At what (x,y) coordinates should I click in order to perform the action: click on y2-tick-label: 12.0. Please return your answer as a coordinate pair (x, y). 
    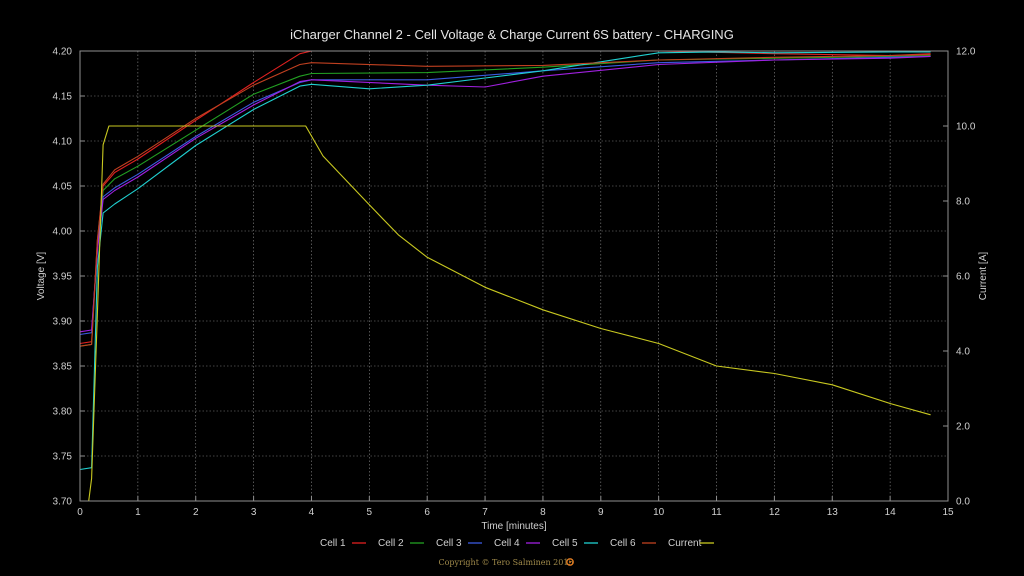
    Looking at the image, I should click on (966, 52).